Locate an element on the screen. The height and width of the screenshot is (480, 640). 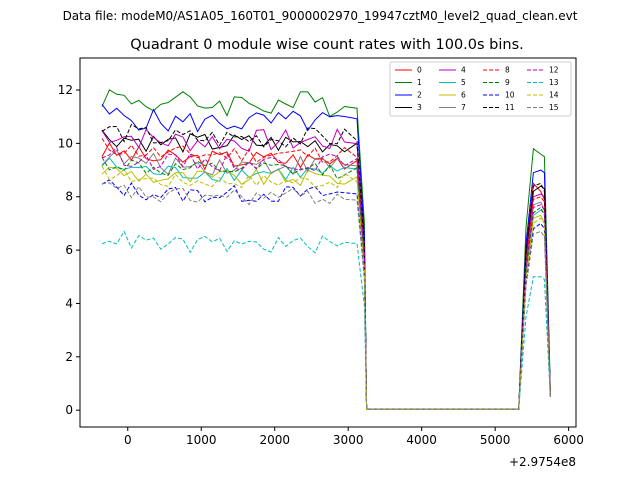
y-tick-label: 6 is located at coordinates (69, 250).